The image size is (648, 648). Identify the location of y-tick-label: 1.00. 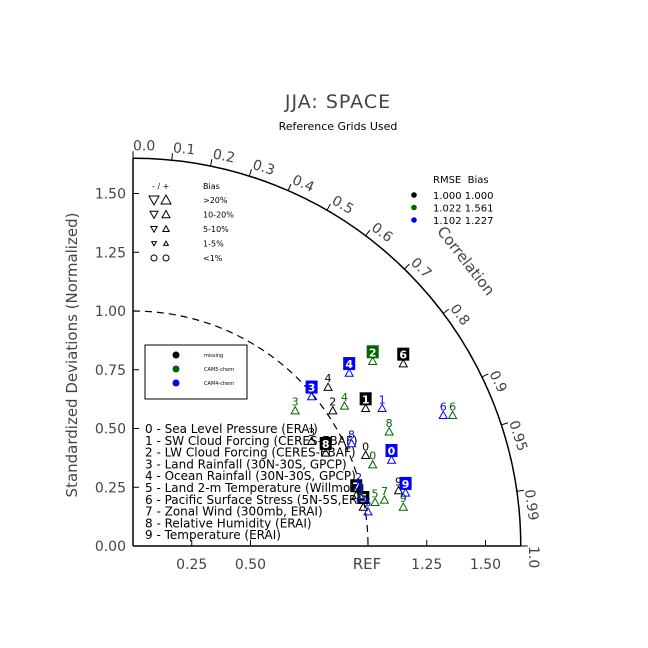
(110, 312).